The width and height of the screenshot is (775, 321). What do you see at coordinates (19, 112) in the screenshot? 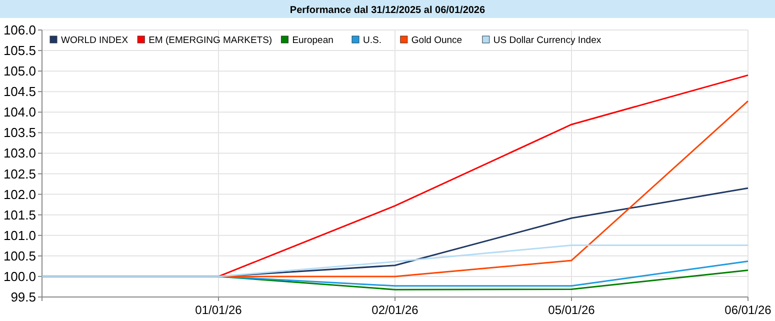
I see `y-tick-label: 104.0` at bounding box center [19, 112].